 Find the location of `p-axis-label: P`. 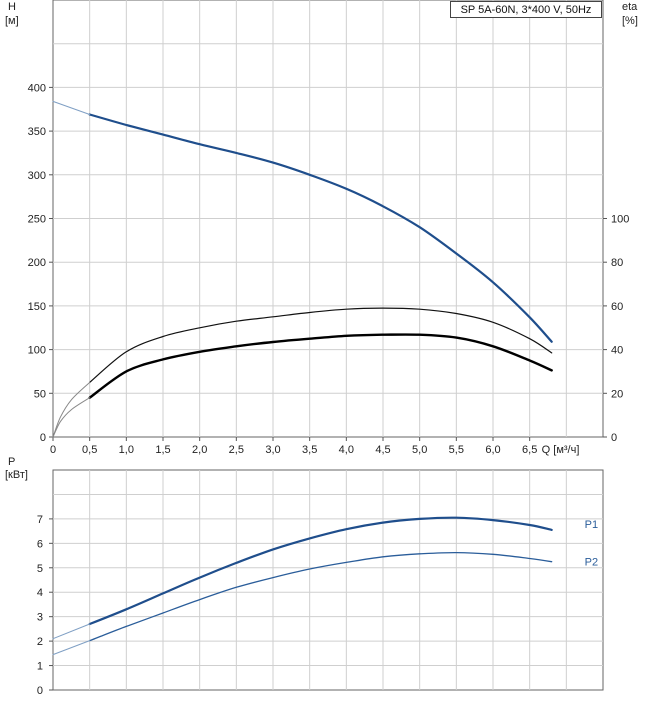

p-axis-label: P is located at coordinates (11, 462).